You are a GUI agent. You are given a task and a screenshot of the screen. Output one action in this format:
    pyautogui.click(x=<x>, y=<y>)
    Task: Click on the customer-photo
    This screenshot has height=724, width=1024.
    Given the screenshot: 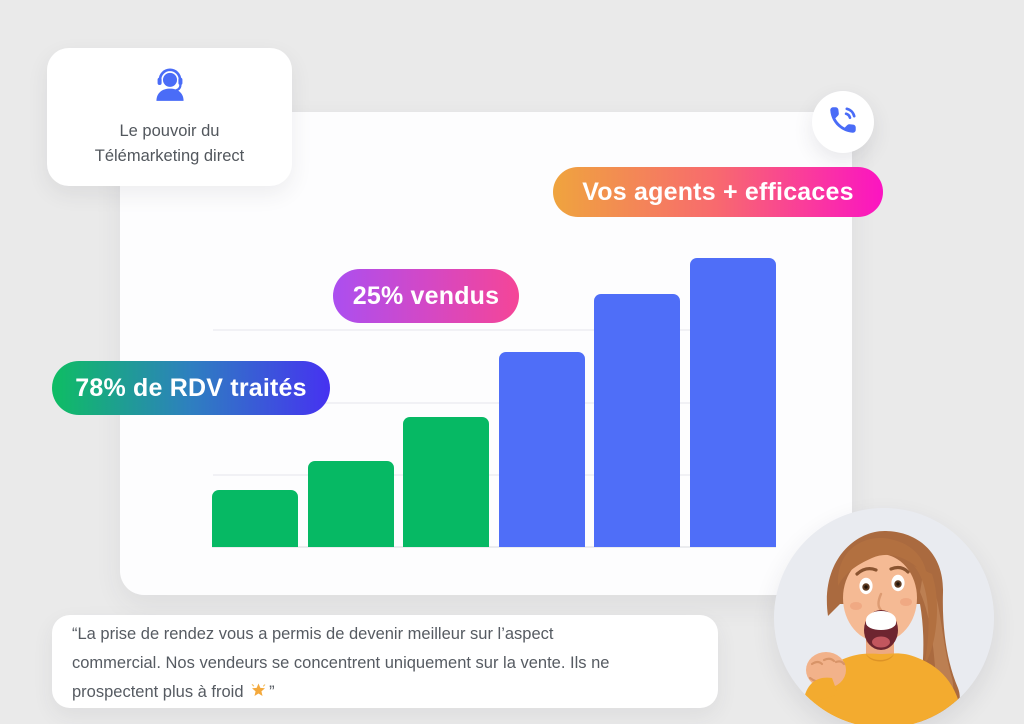 What is the action you would take?
    pyautogui.click(x=884, y=616)
    